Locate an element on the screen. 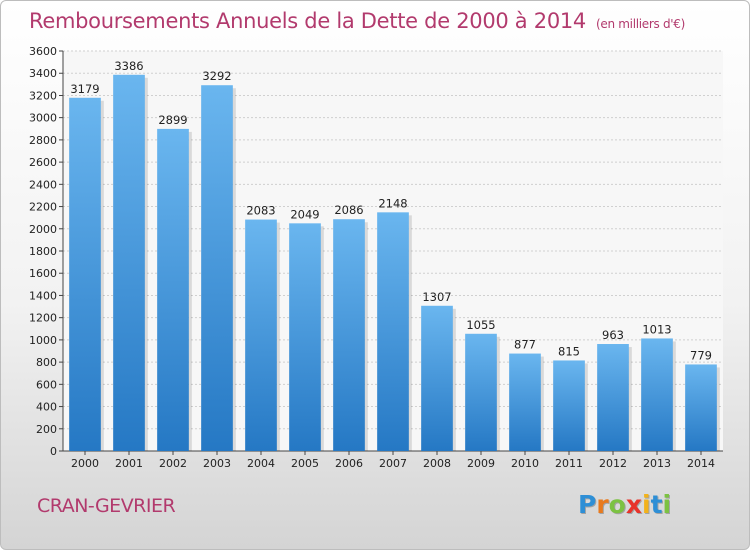 The height and width of the screenshot is (550, 750). data-label: 2086 is located at coordinates (348, 210).